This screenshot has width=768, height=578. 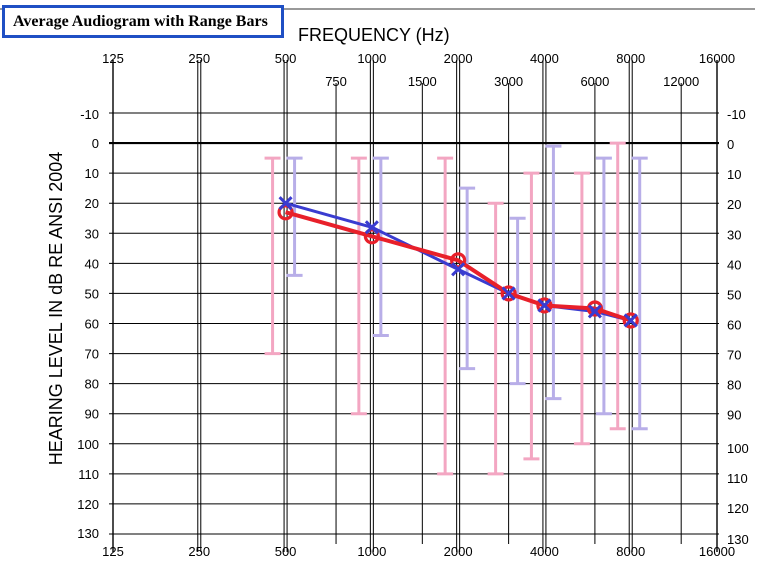 What do you see at coordinates (92, 384) in the screenshot?
I see `y-tick-label-left: 80` at bounding box center [92, 384].